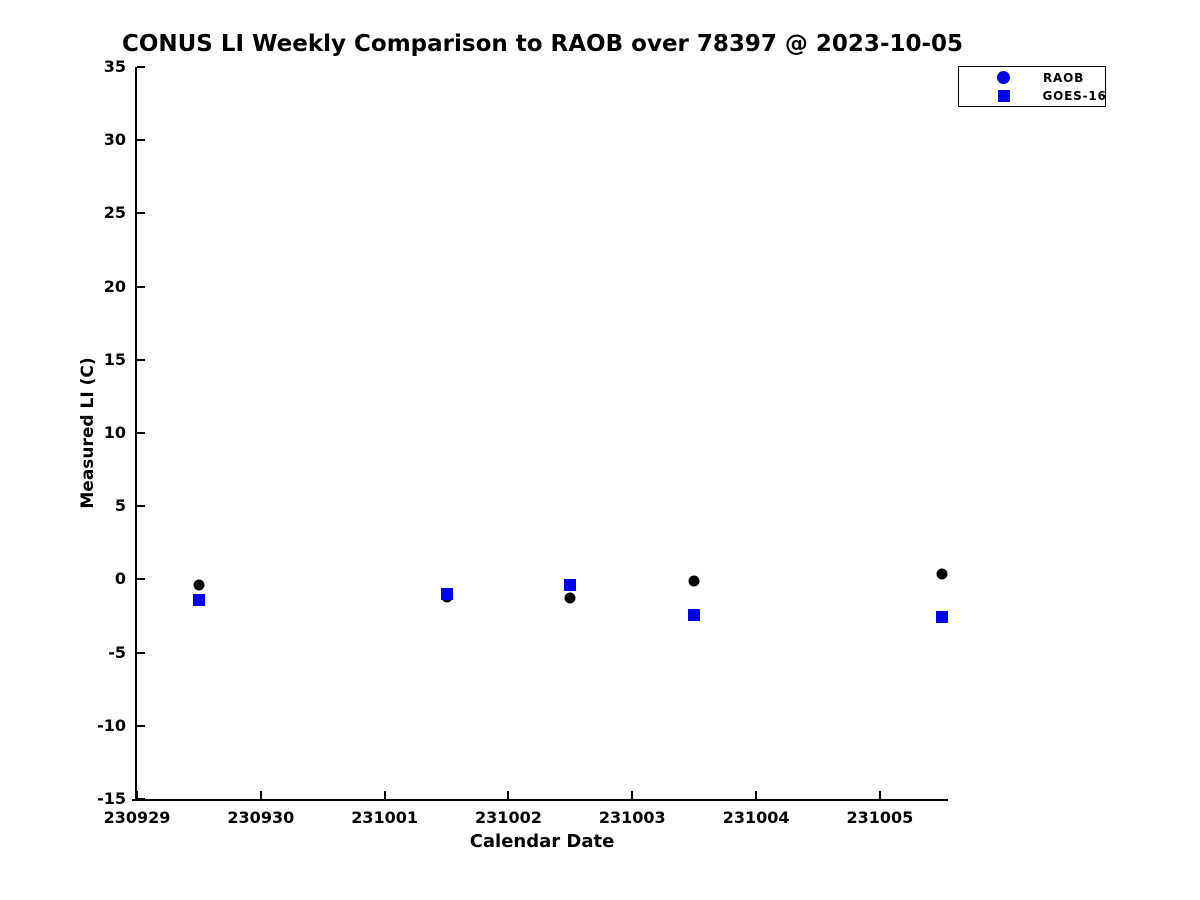 The image size is (1200, 900). What do you see at coordinates (114, 66) in the screenshot?
I see `y-tick-label: 35` at bounding box center [114, 66].